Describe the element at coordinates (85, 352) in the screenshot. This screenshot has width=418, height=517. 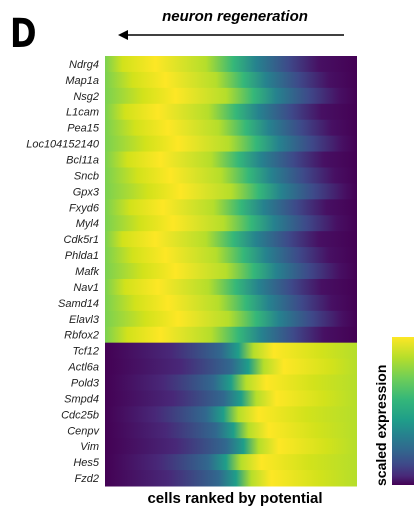
I see `gene-label: Tcf12` at that location.